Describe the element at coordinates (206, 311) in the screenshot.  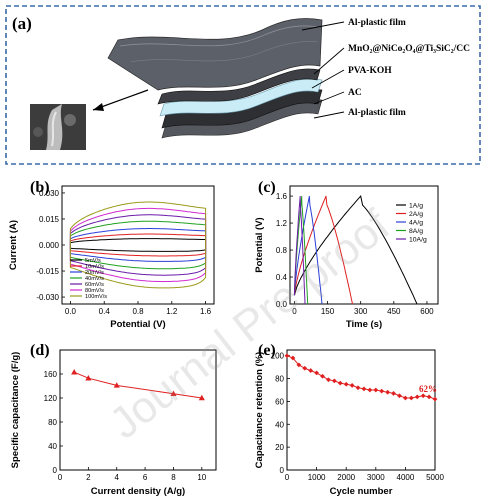
I see `chart-b-xtick-label: 1.6` at that location.